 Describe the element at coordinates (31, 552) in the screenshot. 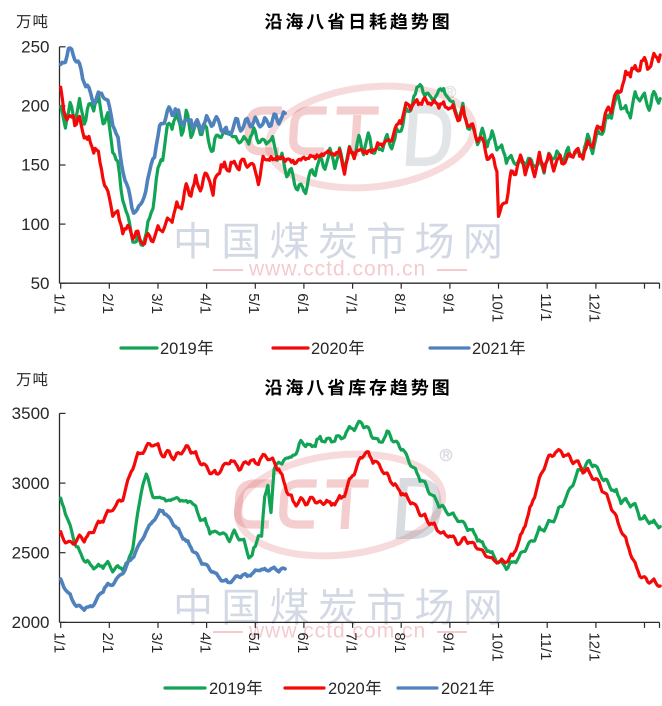

I see `svg-text: 2500` at that location.